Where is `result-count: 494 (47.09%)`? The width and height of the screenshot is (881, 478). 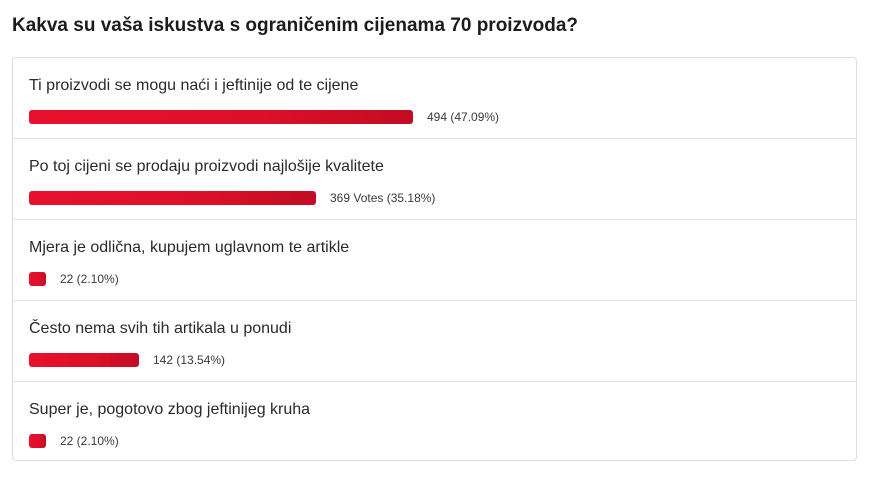
result-count: 494 (47.09%) is located at coordinates (463, 117).